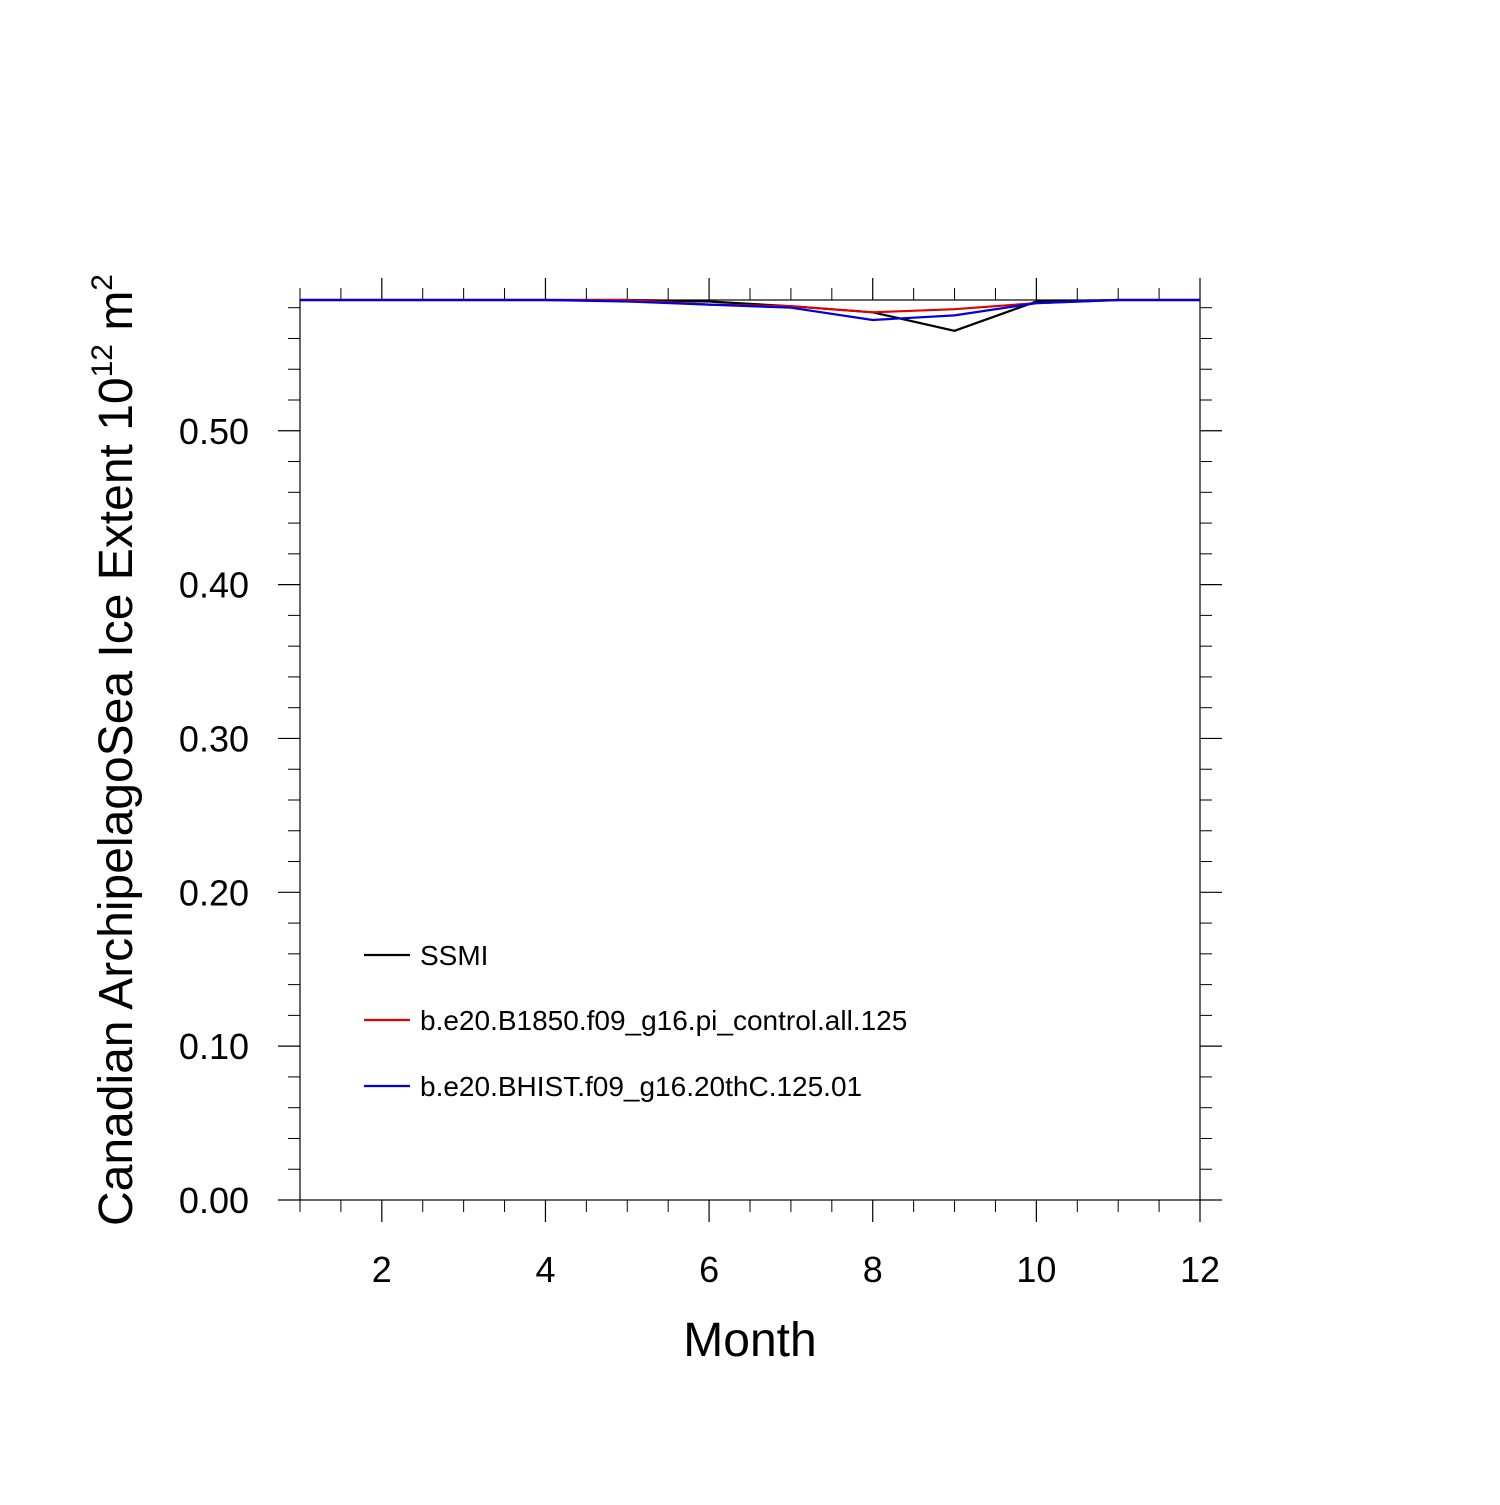  Describe the element at coordinates (796, 1269) in the screenshot. I see `x-tick-labels: 2 4 6 8 10 12` at that location.